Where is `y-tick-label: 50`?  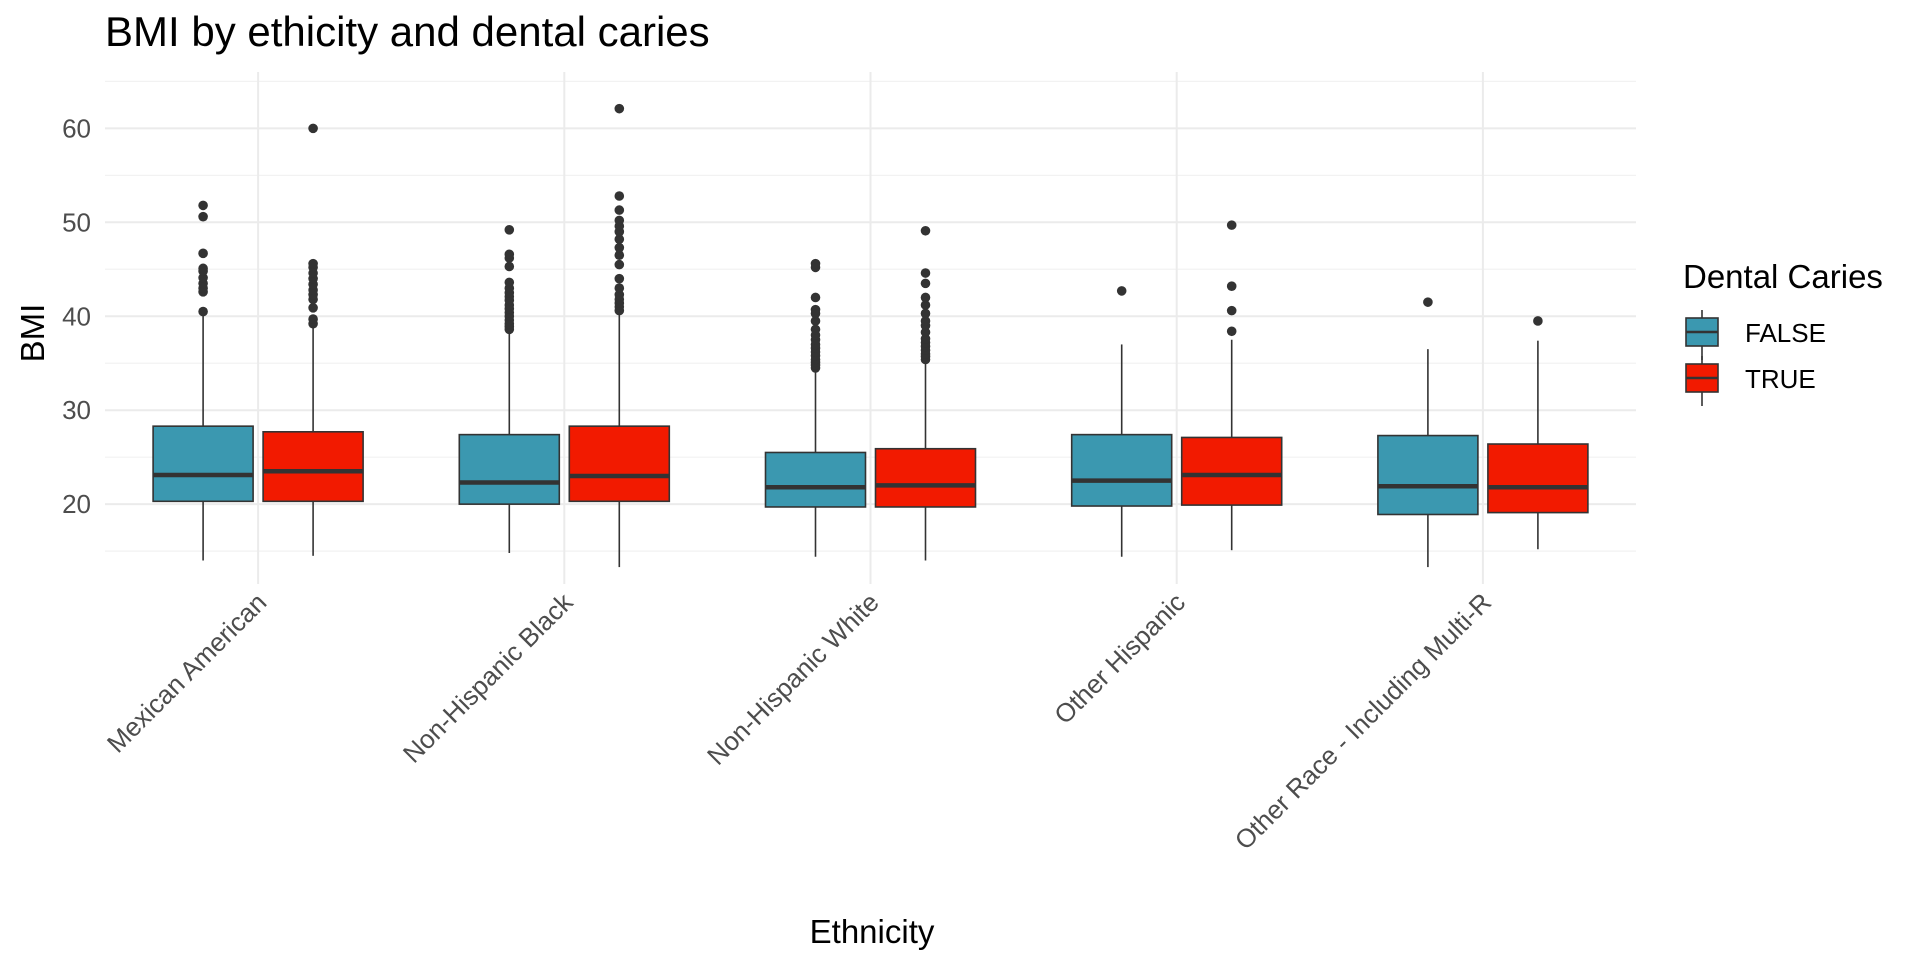
y-tick-label: 50 is located at coordinates (76, 222).